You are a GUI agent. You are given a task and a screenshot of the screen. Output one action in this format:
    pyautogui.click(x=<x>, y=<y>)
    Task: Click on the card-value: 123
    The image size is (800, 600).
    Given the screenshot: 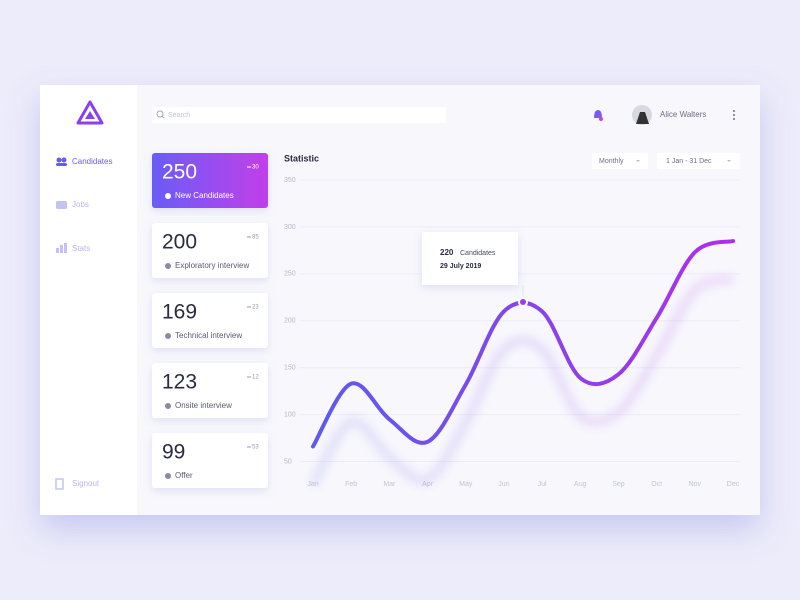 What is the action you would take?
    pyautogui.click(x=179, y=382)
    